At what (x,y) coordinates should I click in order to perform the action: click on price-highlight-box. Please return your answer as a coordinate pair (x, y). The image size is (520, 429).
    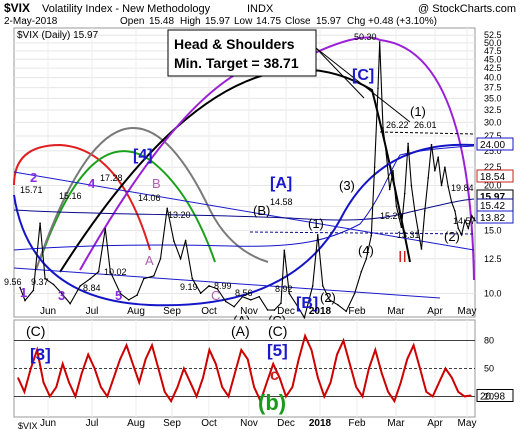
    Looking at the image, I should click on (495, 144).